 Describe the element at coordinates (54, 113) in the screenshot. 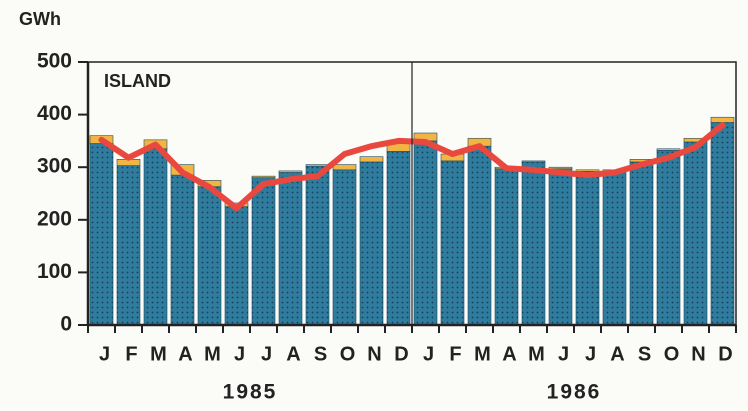

I see `y-tick-label: 400` at that location.